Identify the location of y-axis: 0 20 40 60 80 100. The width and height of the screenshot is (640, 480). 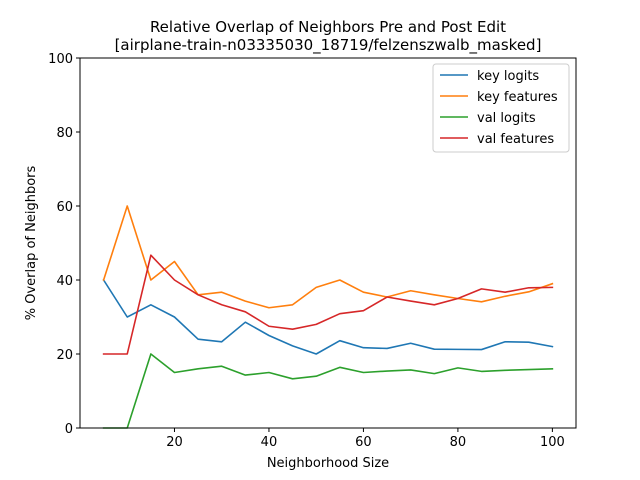
(64, 244).